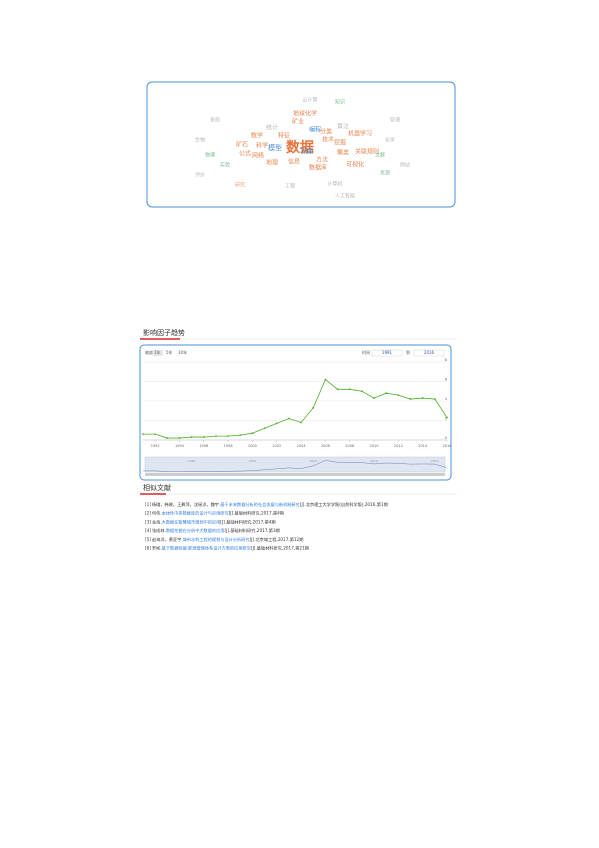 This screenshot has width=599, height=848. What do you see at coordinates (340, 102) in the screenshot?
I see `cloud-word: 知识` at bounding box center [340, 102].